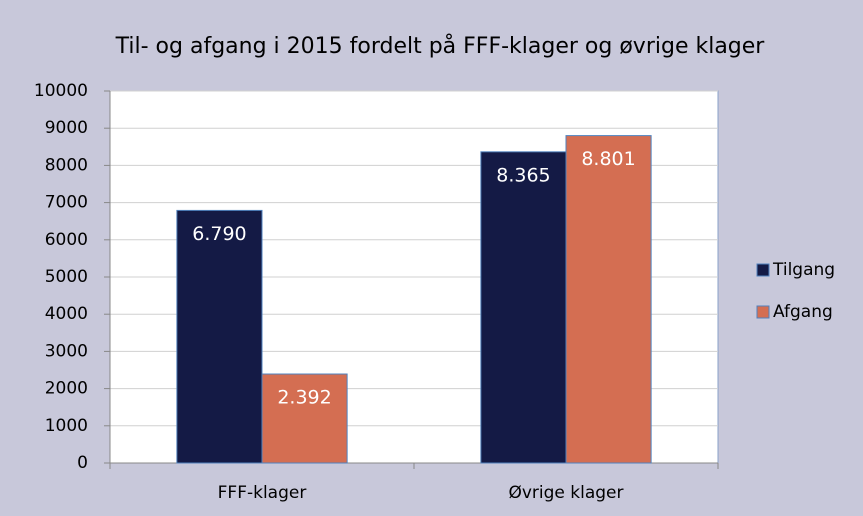 Image resolution: width=863 pixels, height=516 pixels. What do you see at coordinates (219, 234) in the screenshot?
I see `value-label: 6.790` at bounding box center [219, 234].